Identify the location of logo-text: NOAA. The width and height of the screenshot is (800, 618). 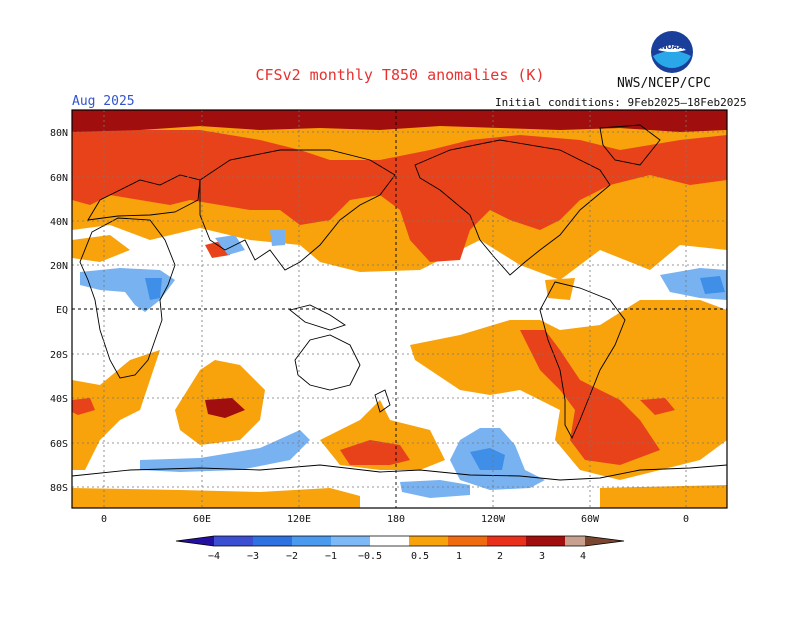
(672, 47).